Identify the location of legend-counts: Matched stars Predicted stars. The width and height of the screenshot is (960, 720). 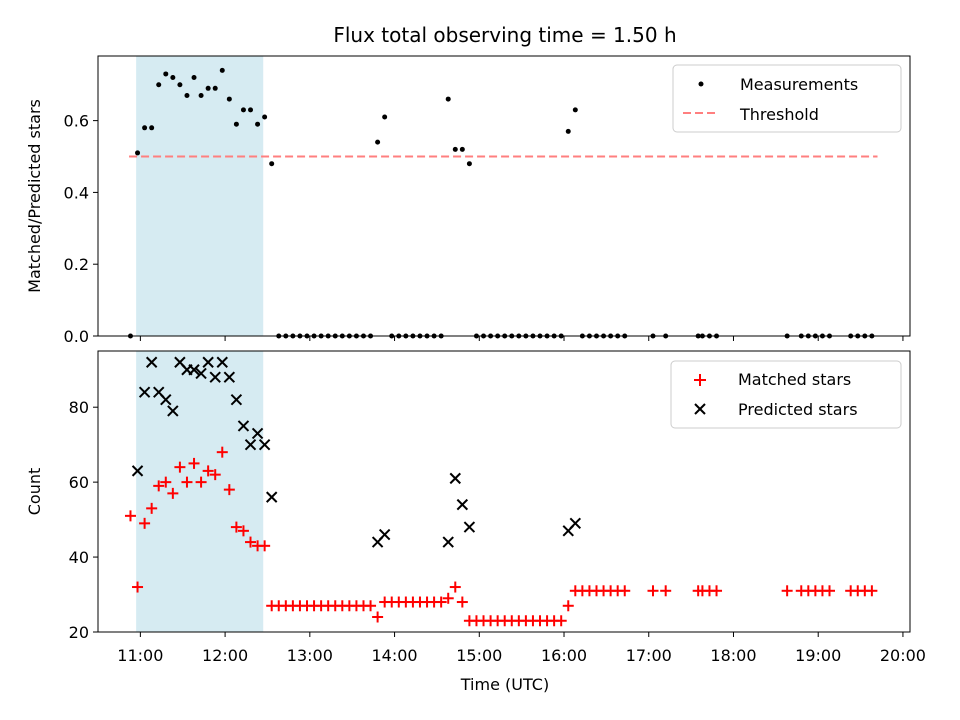
(786, 394).